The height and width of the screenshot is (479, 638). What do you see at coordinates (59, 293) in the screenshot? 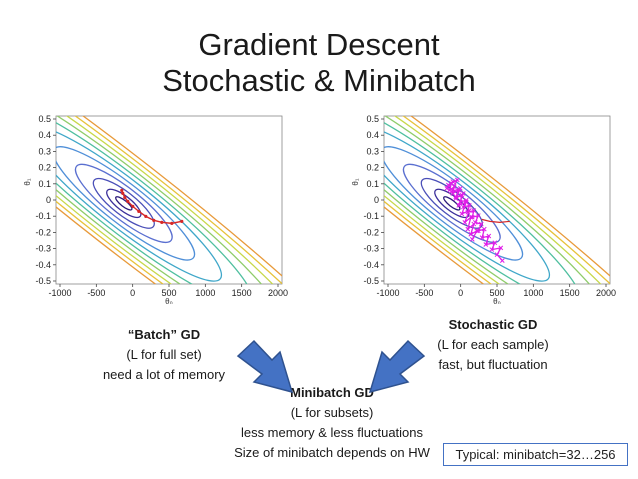
I see `x-tick-label: -1000` at bounding box center [59, 293].